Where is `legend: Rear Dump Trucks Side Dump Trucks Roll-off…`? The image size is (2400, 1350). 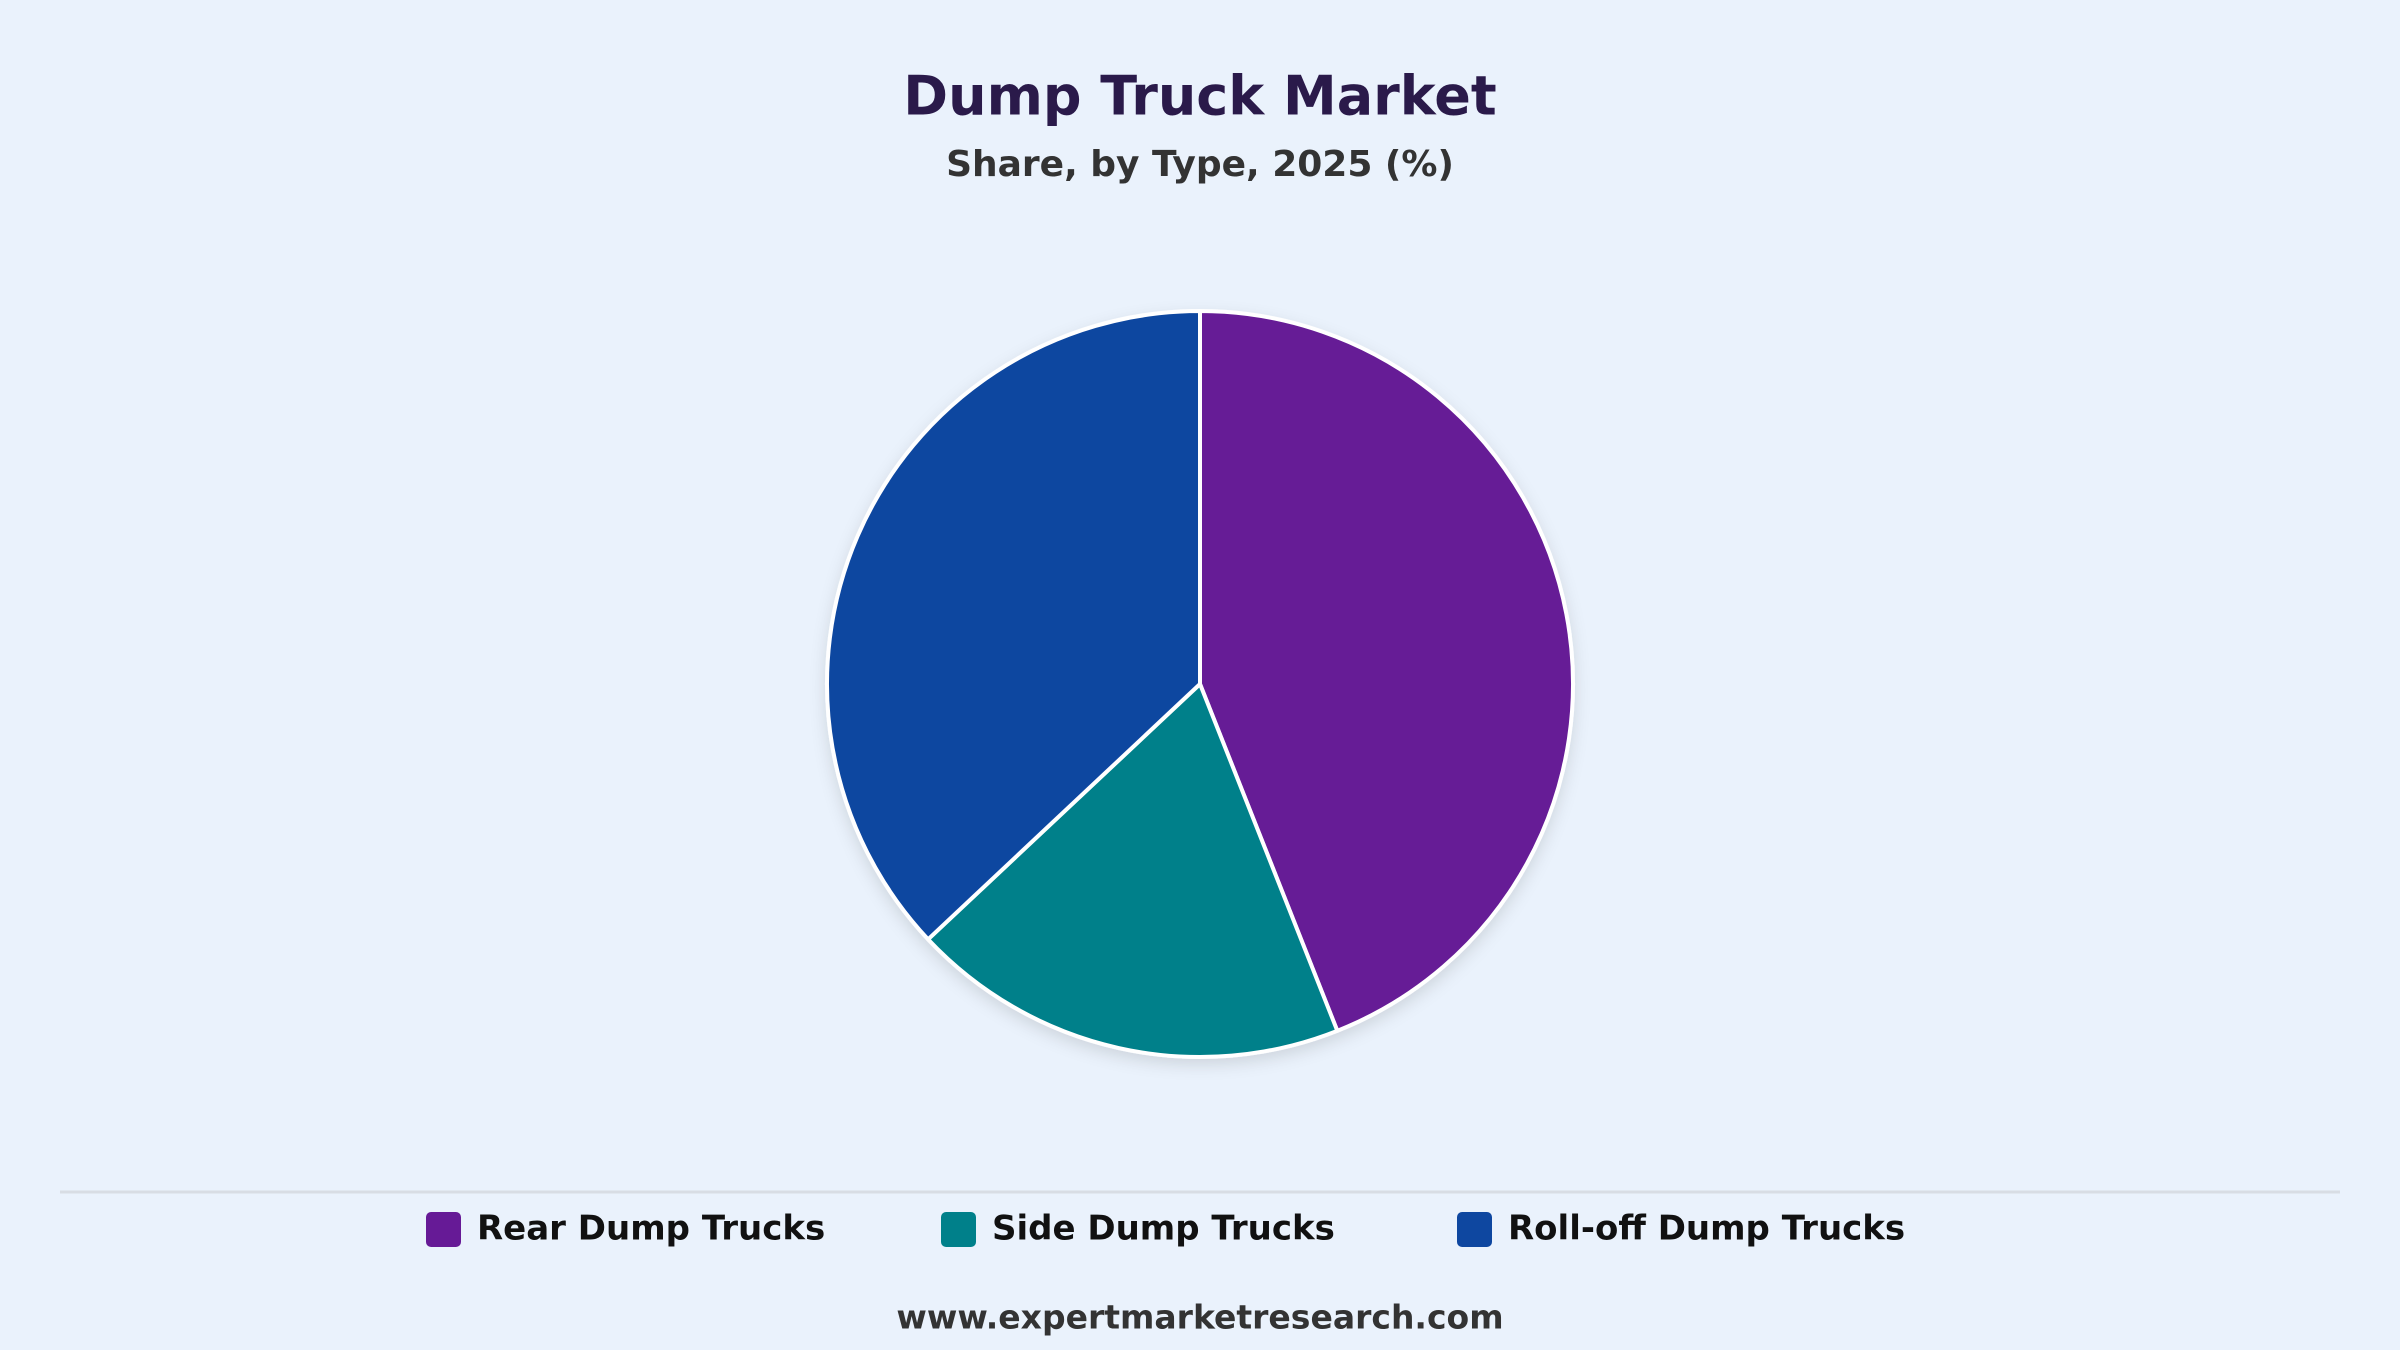 legend: Rear Dump Trucks Side Dump Trucks Roll-off… is located at coordinates (1165, 1229).